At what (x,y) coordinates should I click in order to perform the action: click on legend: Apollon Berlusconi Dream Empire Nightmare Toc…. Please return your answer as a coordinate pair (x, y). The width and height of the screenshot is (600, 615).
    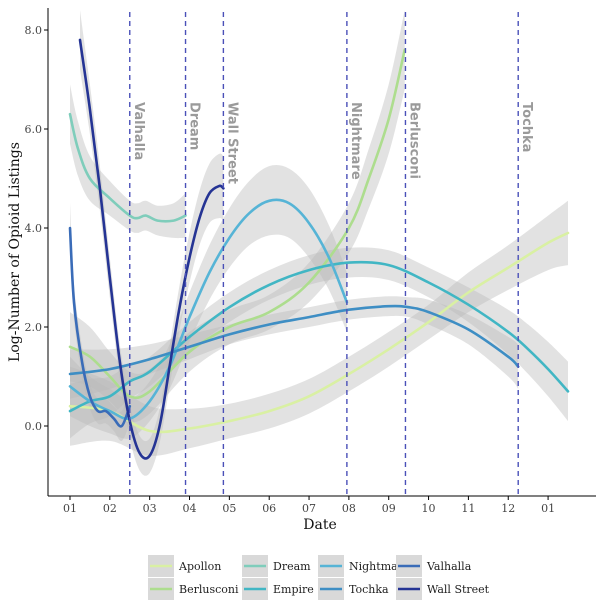
    Looking at the image, I should click on (319, 577).